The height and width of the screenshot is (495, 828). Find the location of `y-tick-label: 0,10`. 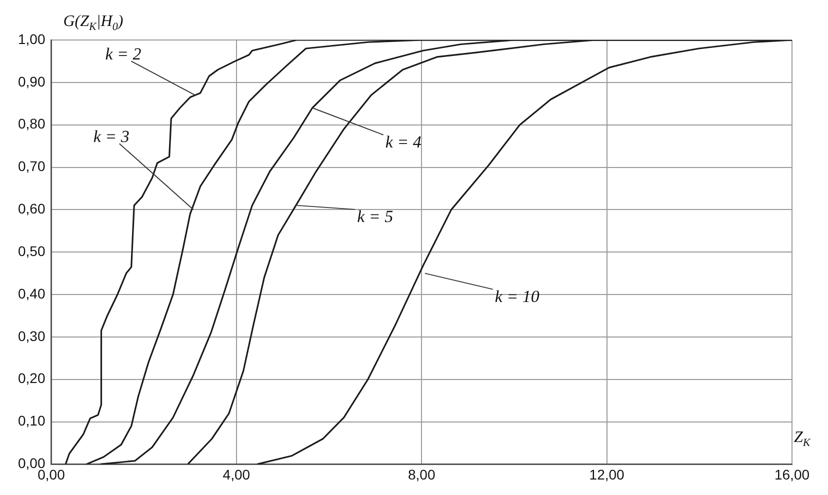

y-tick-label: 0,10 is located at coordinates (32, 420).